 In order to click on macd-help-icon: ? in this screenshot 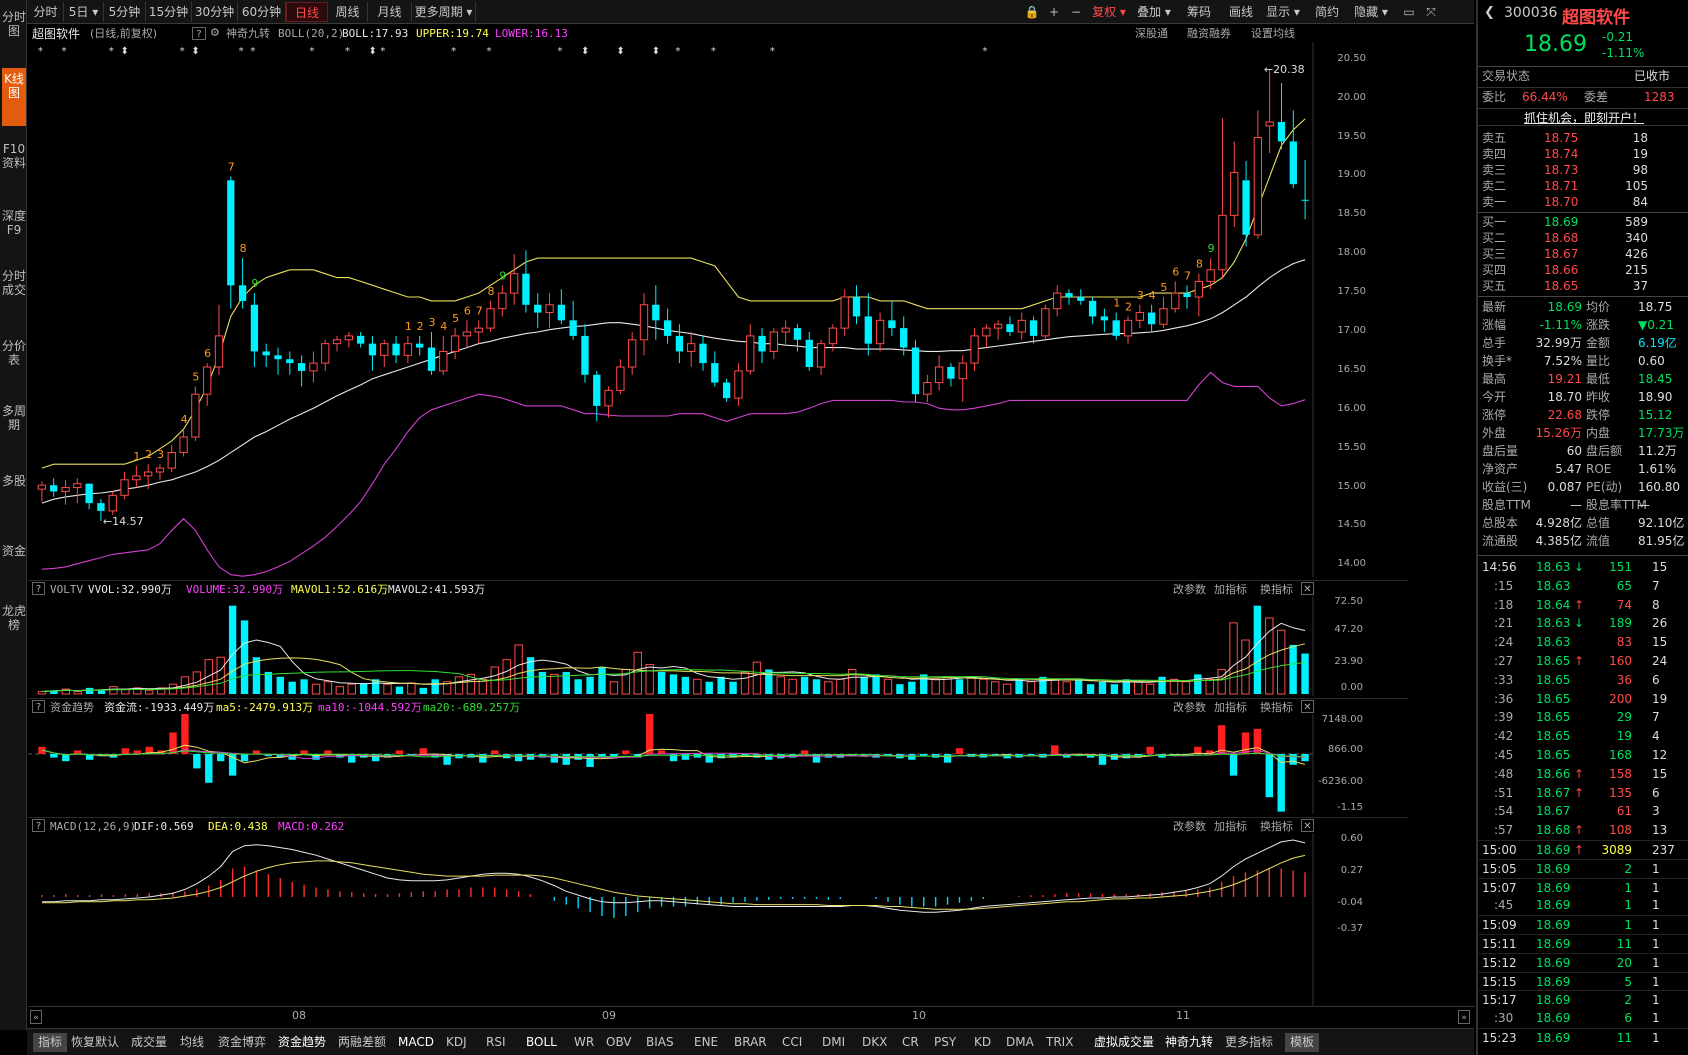, I will do `click(38, 825)`.